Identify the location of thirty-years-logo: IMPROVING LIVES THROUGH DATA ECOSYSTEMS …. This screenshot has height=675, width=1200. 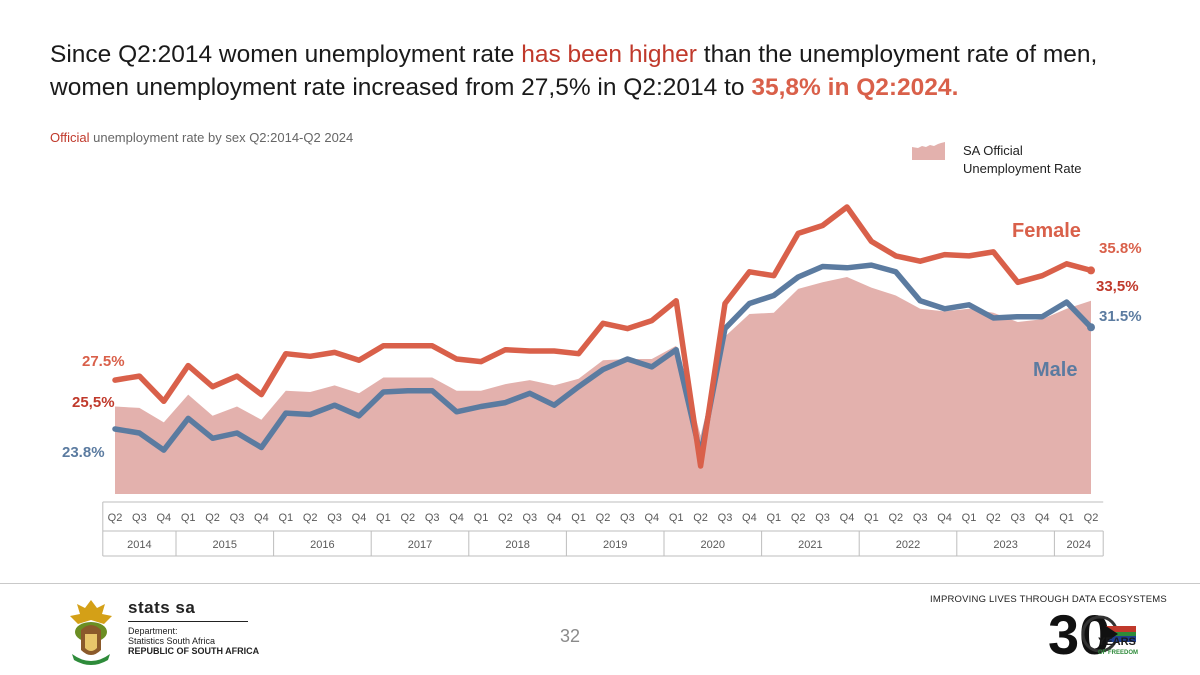
(1055, 630).